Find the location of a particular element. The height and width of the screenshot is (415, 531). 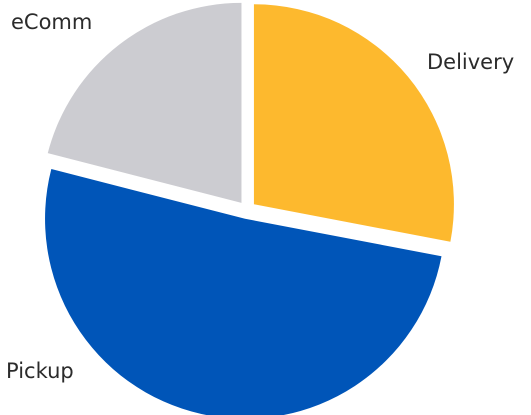

slice-label-delivery: Delivery is located at coordinates (470, 62).